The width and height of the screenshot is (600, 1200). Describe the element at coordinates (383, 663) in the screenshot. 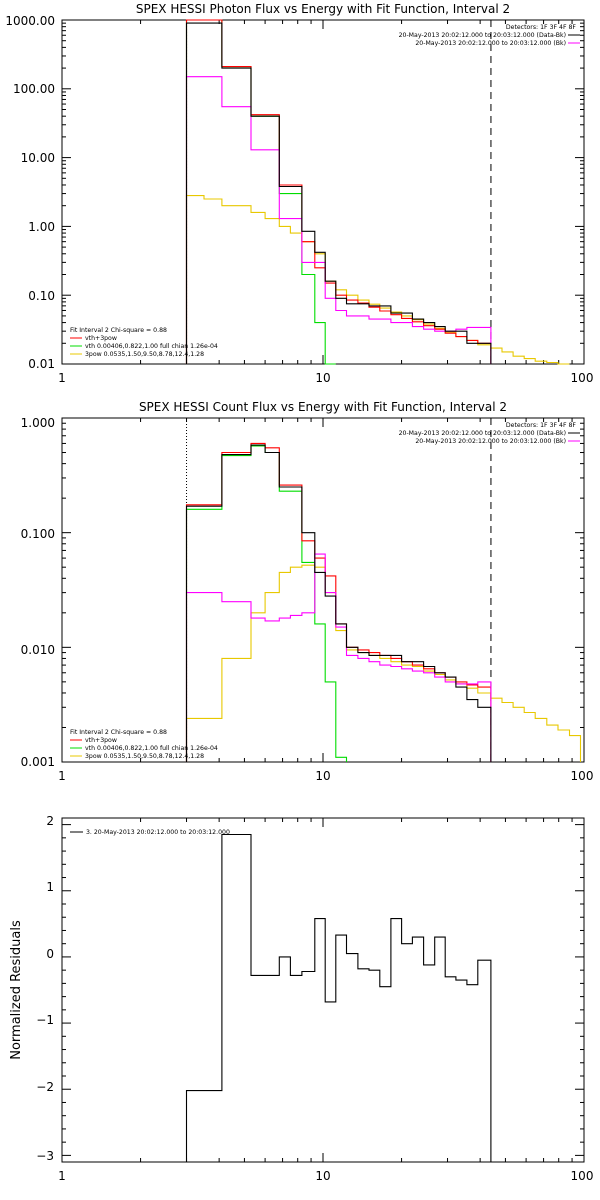

I see `count-series-3pow` at that location.